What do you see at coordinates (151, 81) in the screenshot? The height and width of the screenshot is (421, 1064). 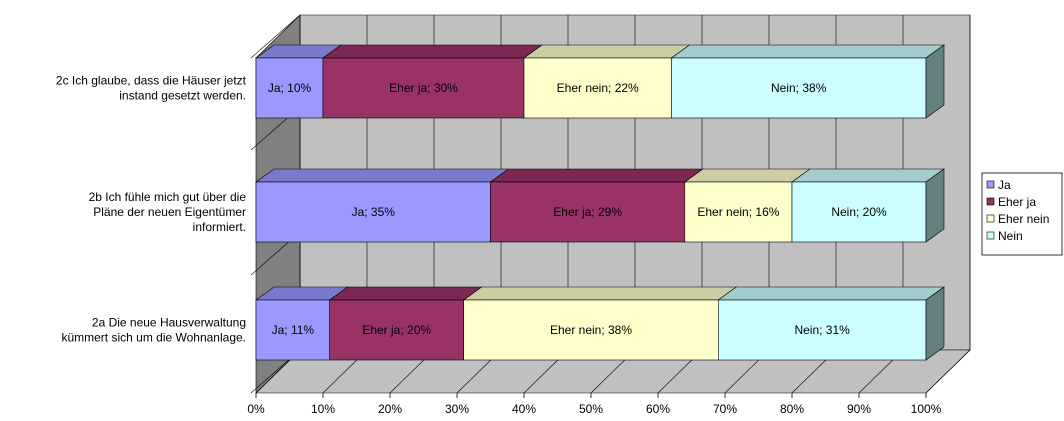 I see `category-label: 2c Ich glaube, dass die Häuser jetzt` at bounding box center [151, 81].